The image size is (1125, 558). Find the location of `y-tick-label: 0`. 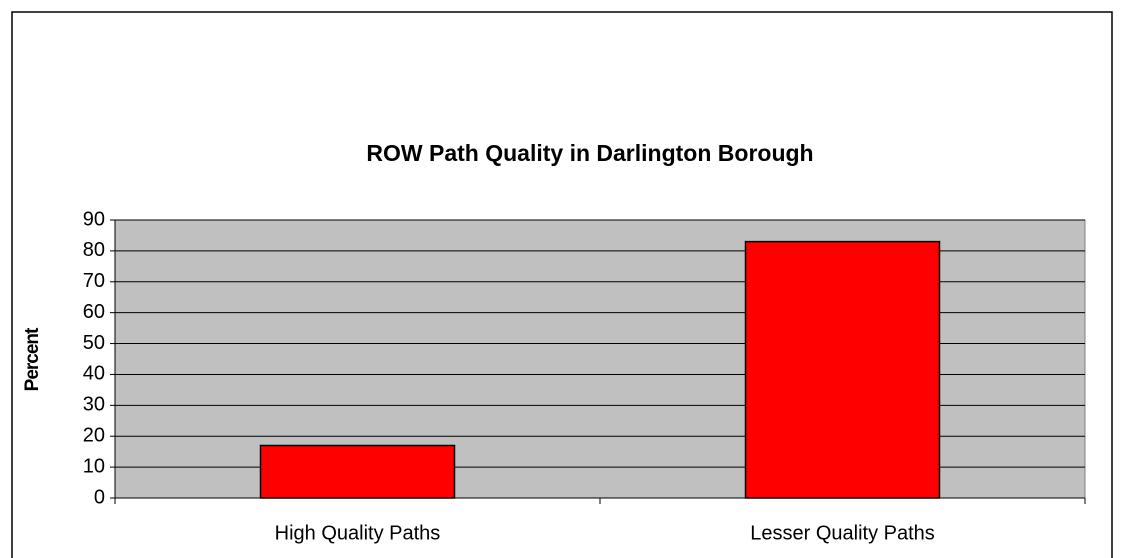

y-tick-label: 0 is located at coordinates (99, 497).